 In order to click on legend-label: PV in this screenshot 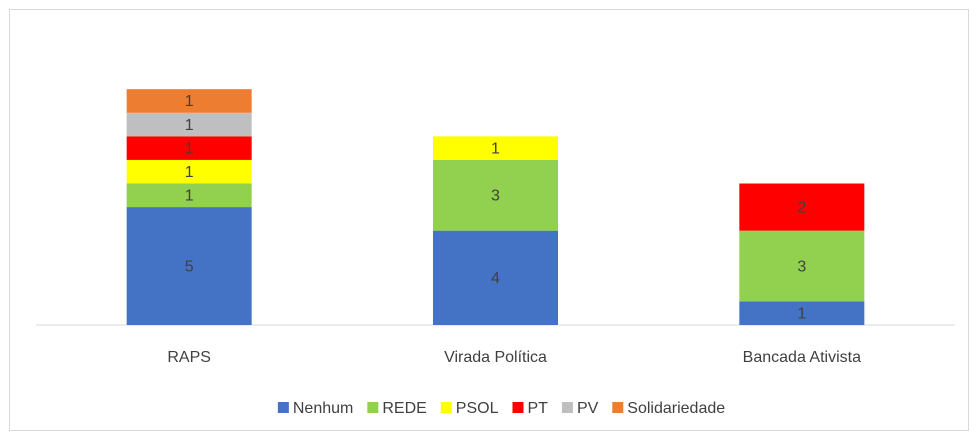, I will do `click(588, 408)`.